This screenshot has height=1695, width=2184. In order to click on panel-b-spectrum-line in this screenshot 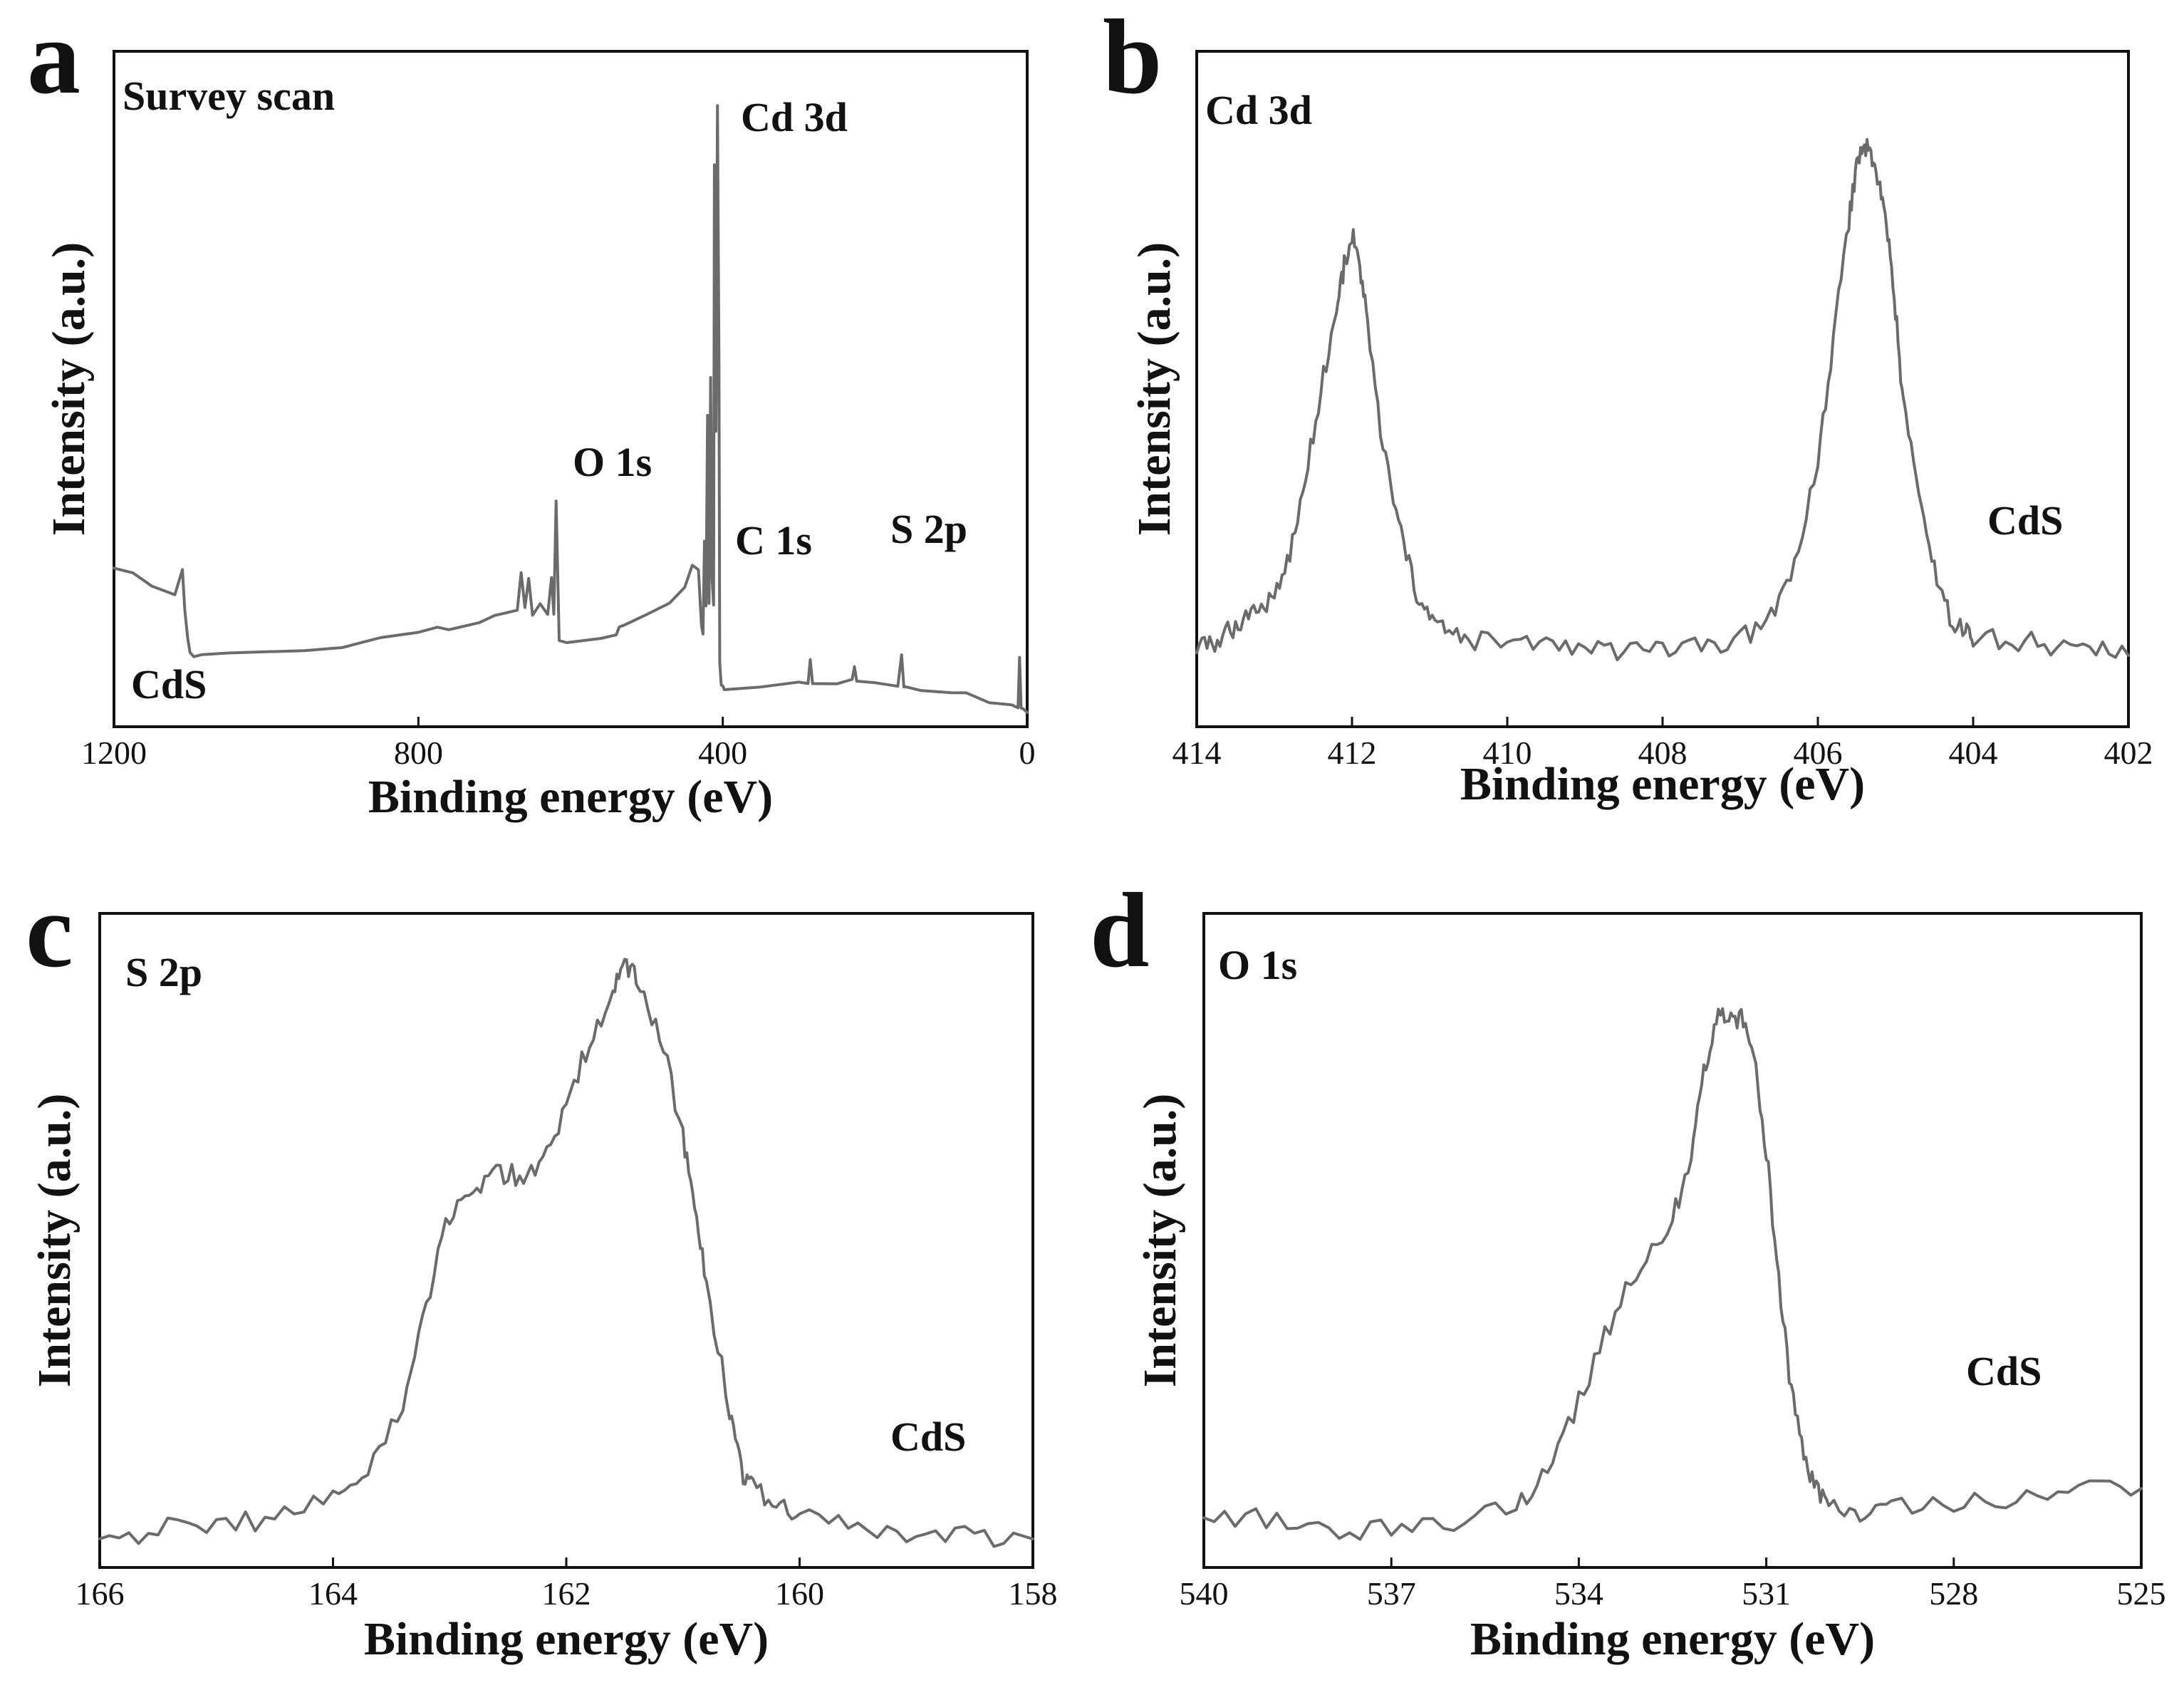, I will do `click(1662, 400)`.